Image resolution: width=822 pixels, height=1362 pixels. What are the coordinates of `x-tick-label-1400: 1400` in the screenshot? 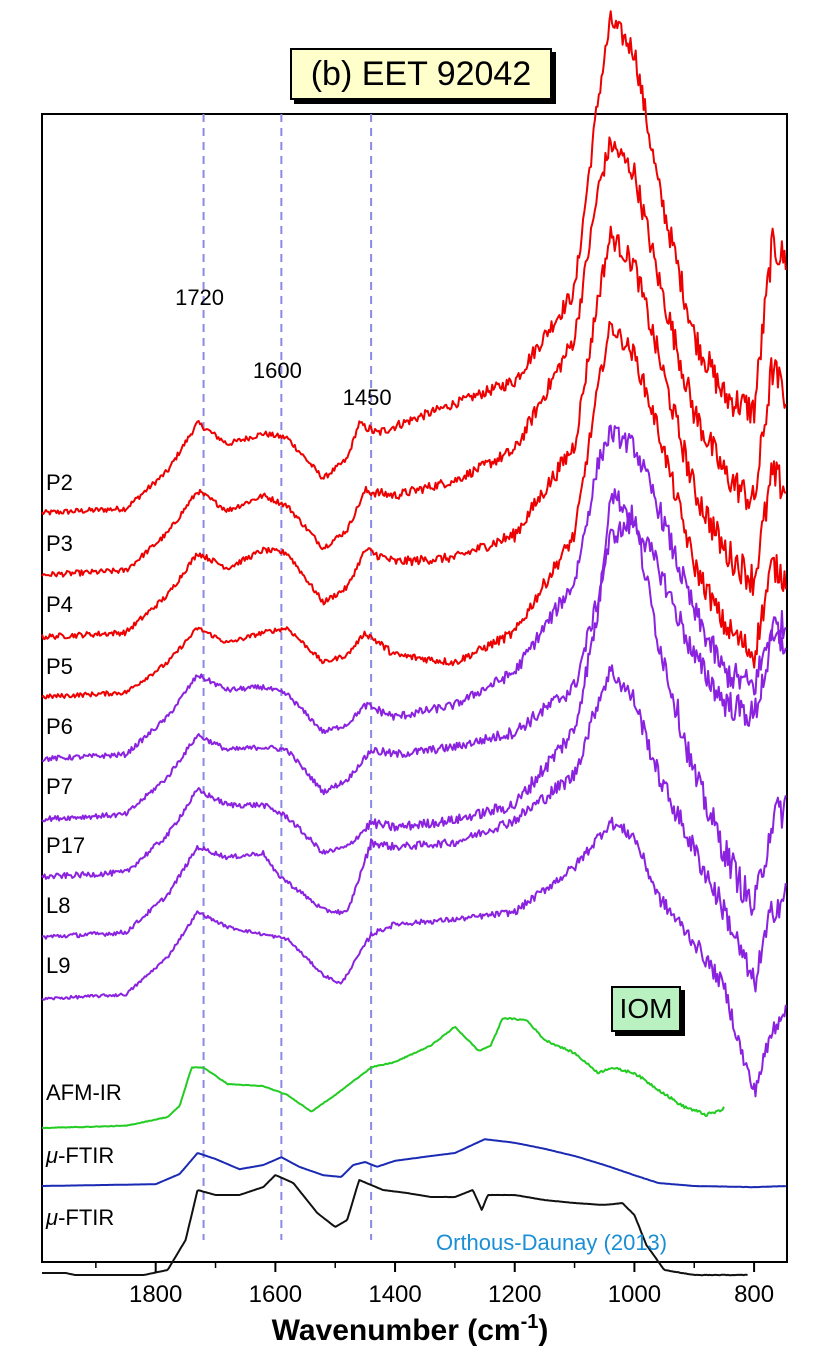 It's located at (394, 1294).